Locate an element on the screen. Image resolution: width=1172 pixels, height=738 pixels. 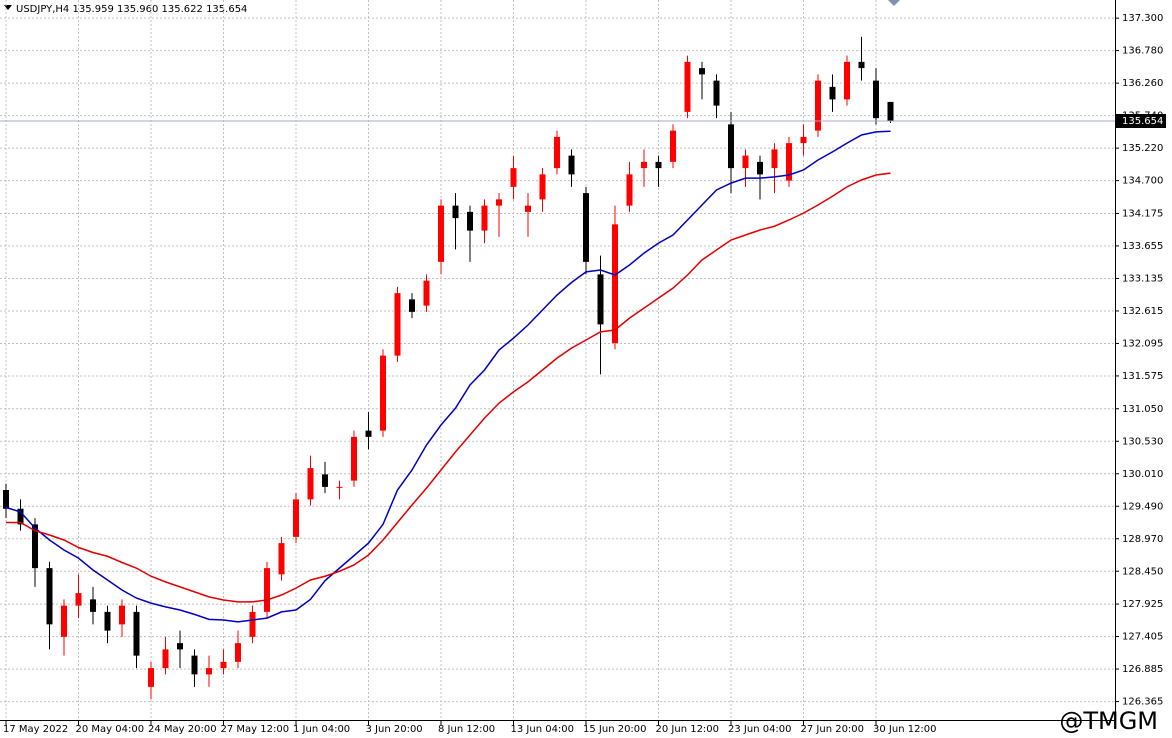
price-label: 135.654 is located at coordinates (1142, 121).